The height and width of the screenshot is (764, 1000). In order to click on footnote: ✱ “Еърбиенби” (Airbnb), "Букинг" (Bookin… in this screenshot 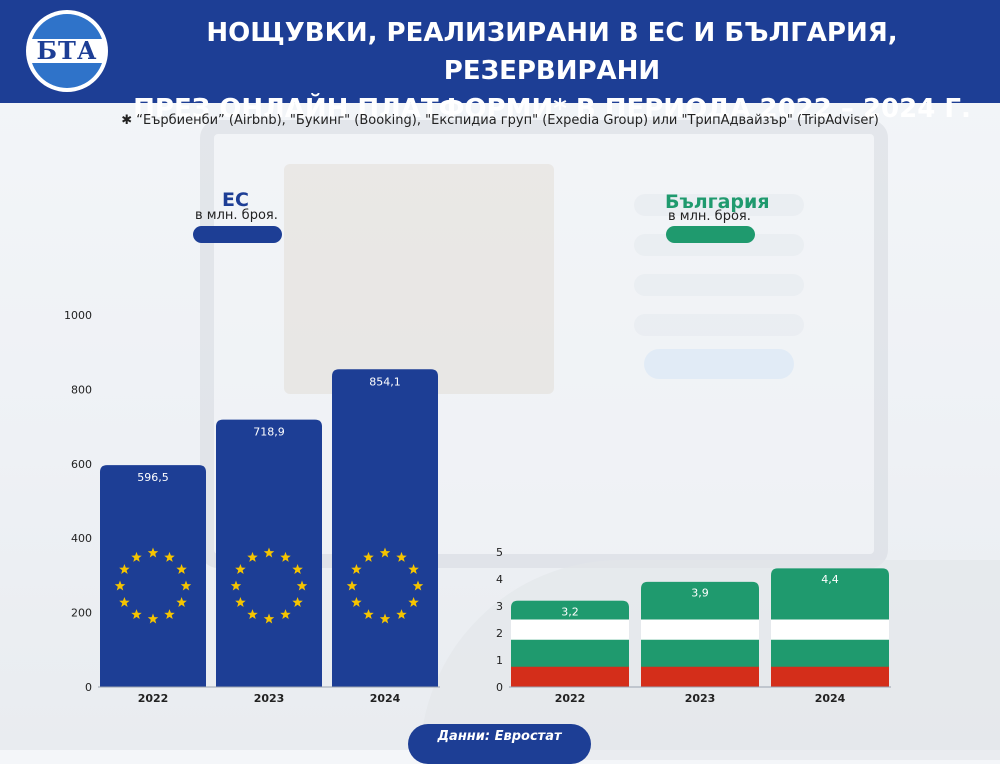, I will do `click(500, 120)`.